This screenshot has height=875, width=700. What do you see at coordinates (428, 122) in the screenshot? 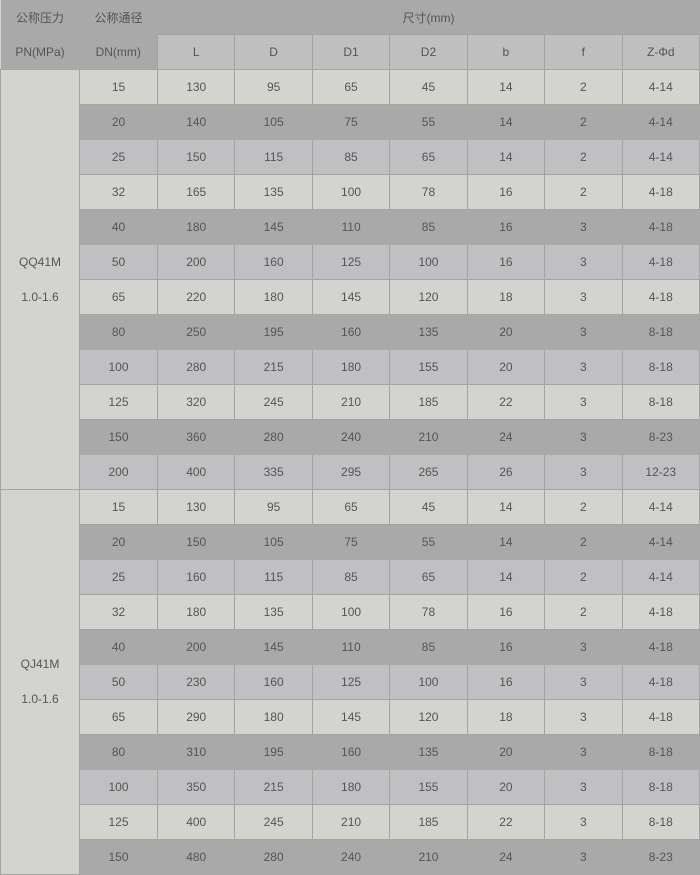
I see `table-cell: 55` at bounding box center [428, 122].